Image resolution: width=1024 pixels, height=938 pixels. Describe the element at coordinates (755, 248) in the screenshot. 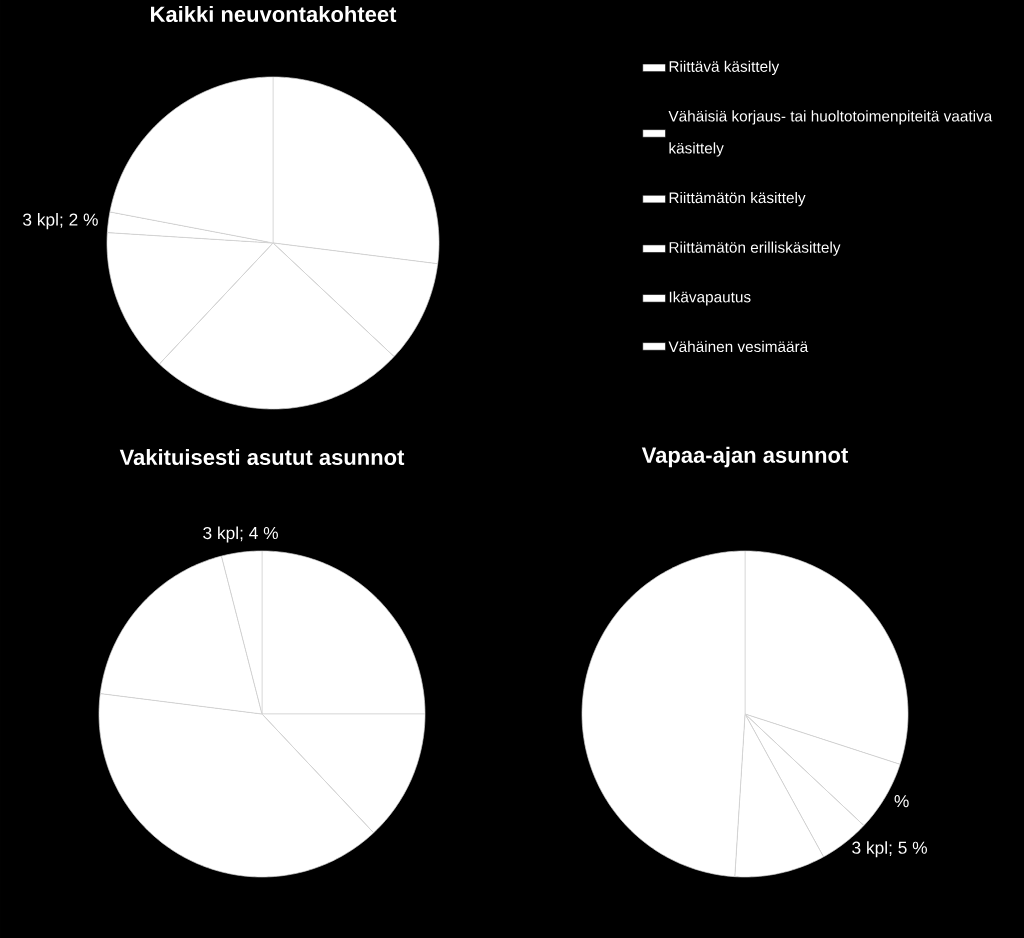

I see `legend-label: Riittämätön erilliskäsittely` at that location.